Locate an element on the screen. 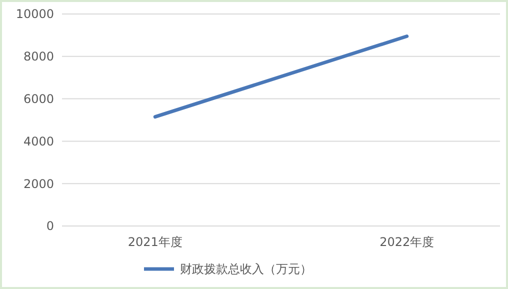 The height and width of the screenshot is (289, 508). y-tick-label: 8000 is located at coordinates (38, 57).